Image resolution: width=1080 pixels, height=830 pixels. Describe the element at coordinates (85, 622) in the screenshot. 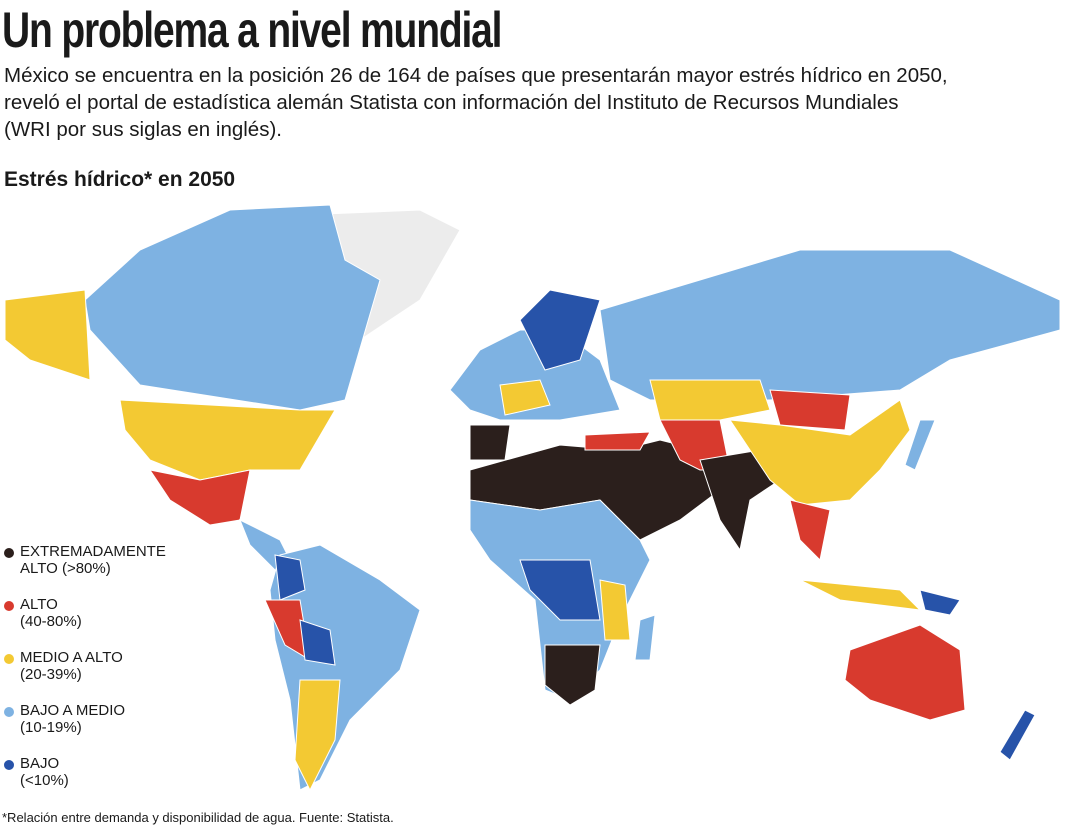

I see `legend-item: ALTO (40-80%)` at that location.